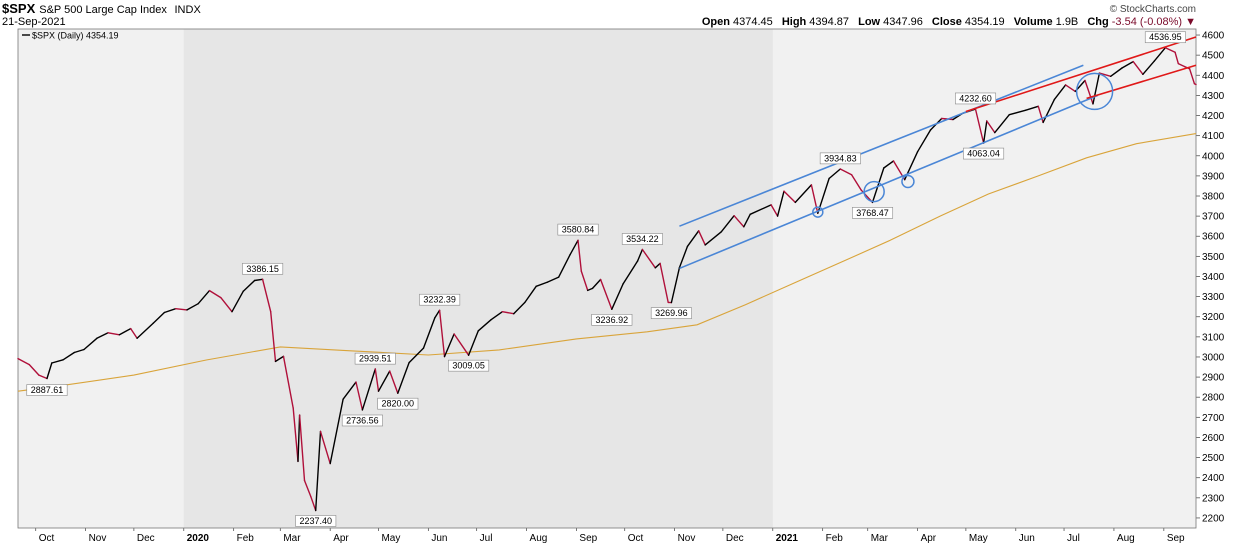 Image resolution: width=1240 pixels, height=546 pixels. I want to click on annotation-text: 3534.22, so click(642, 239).